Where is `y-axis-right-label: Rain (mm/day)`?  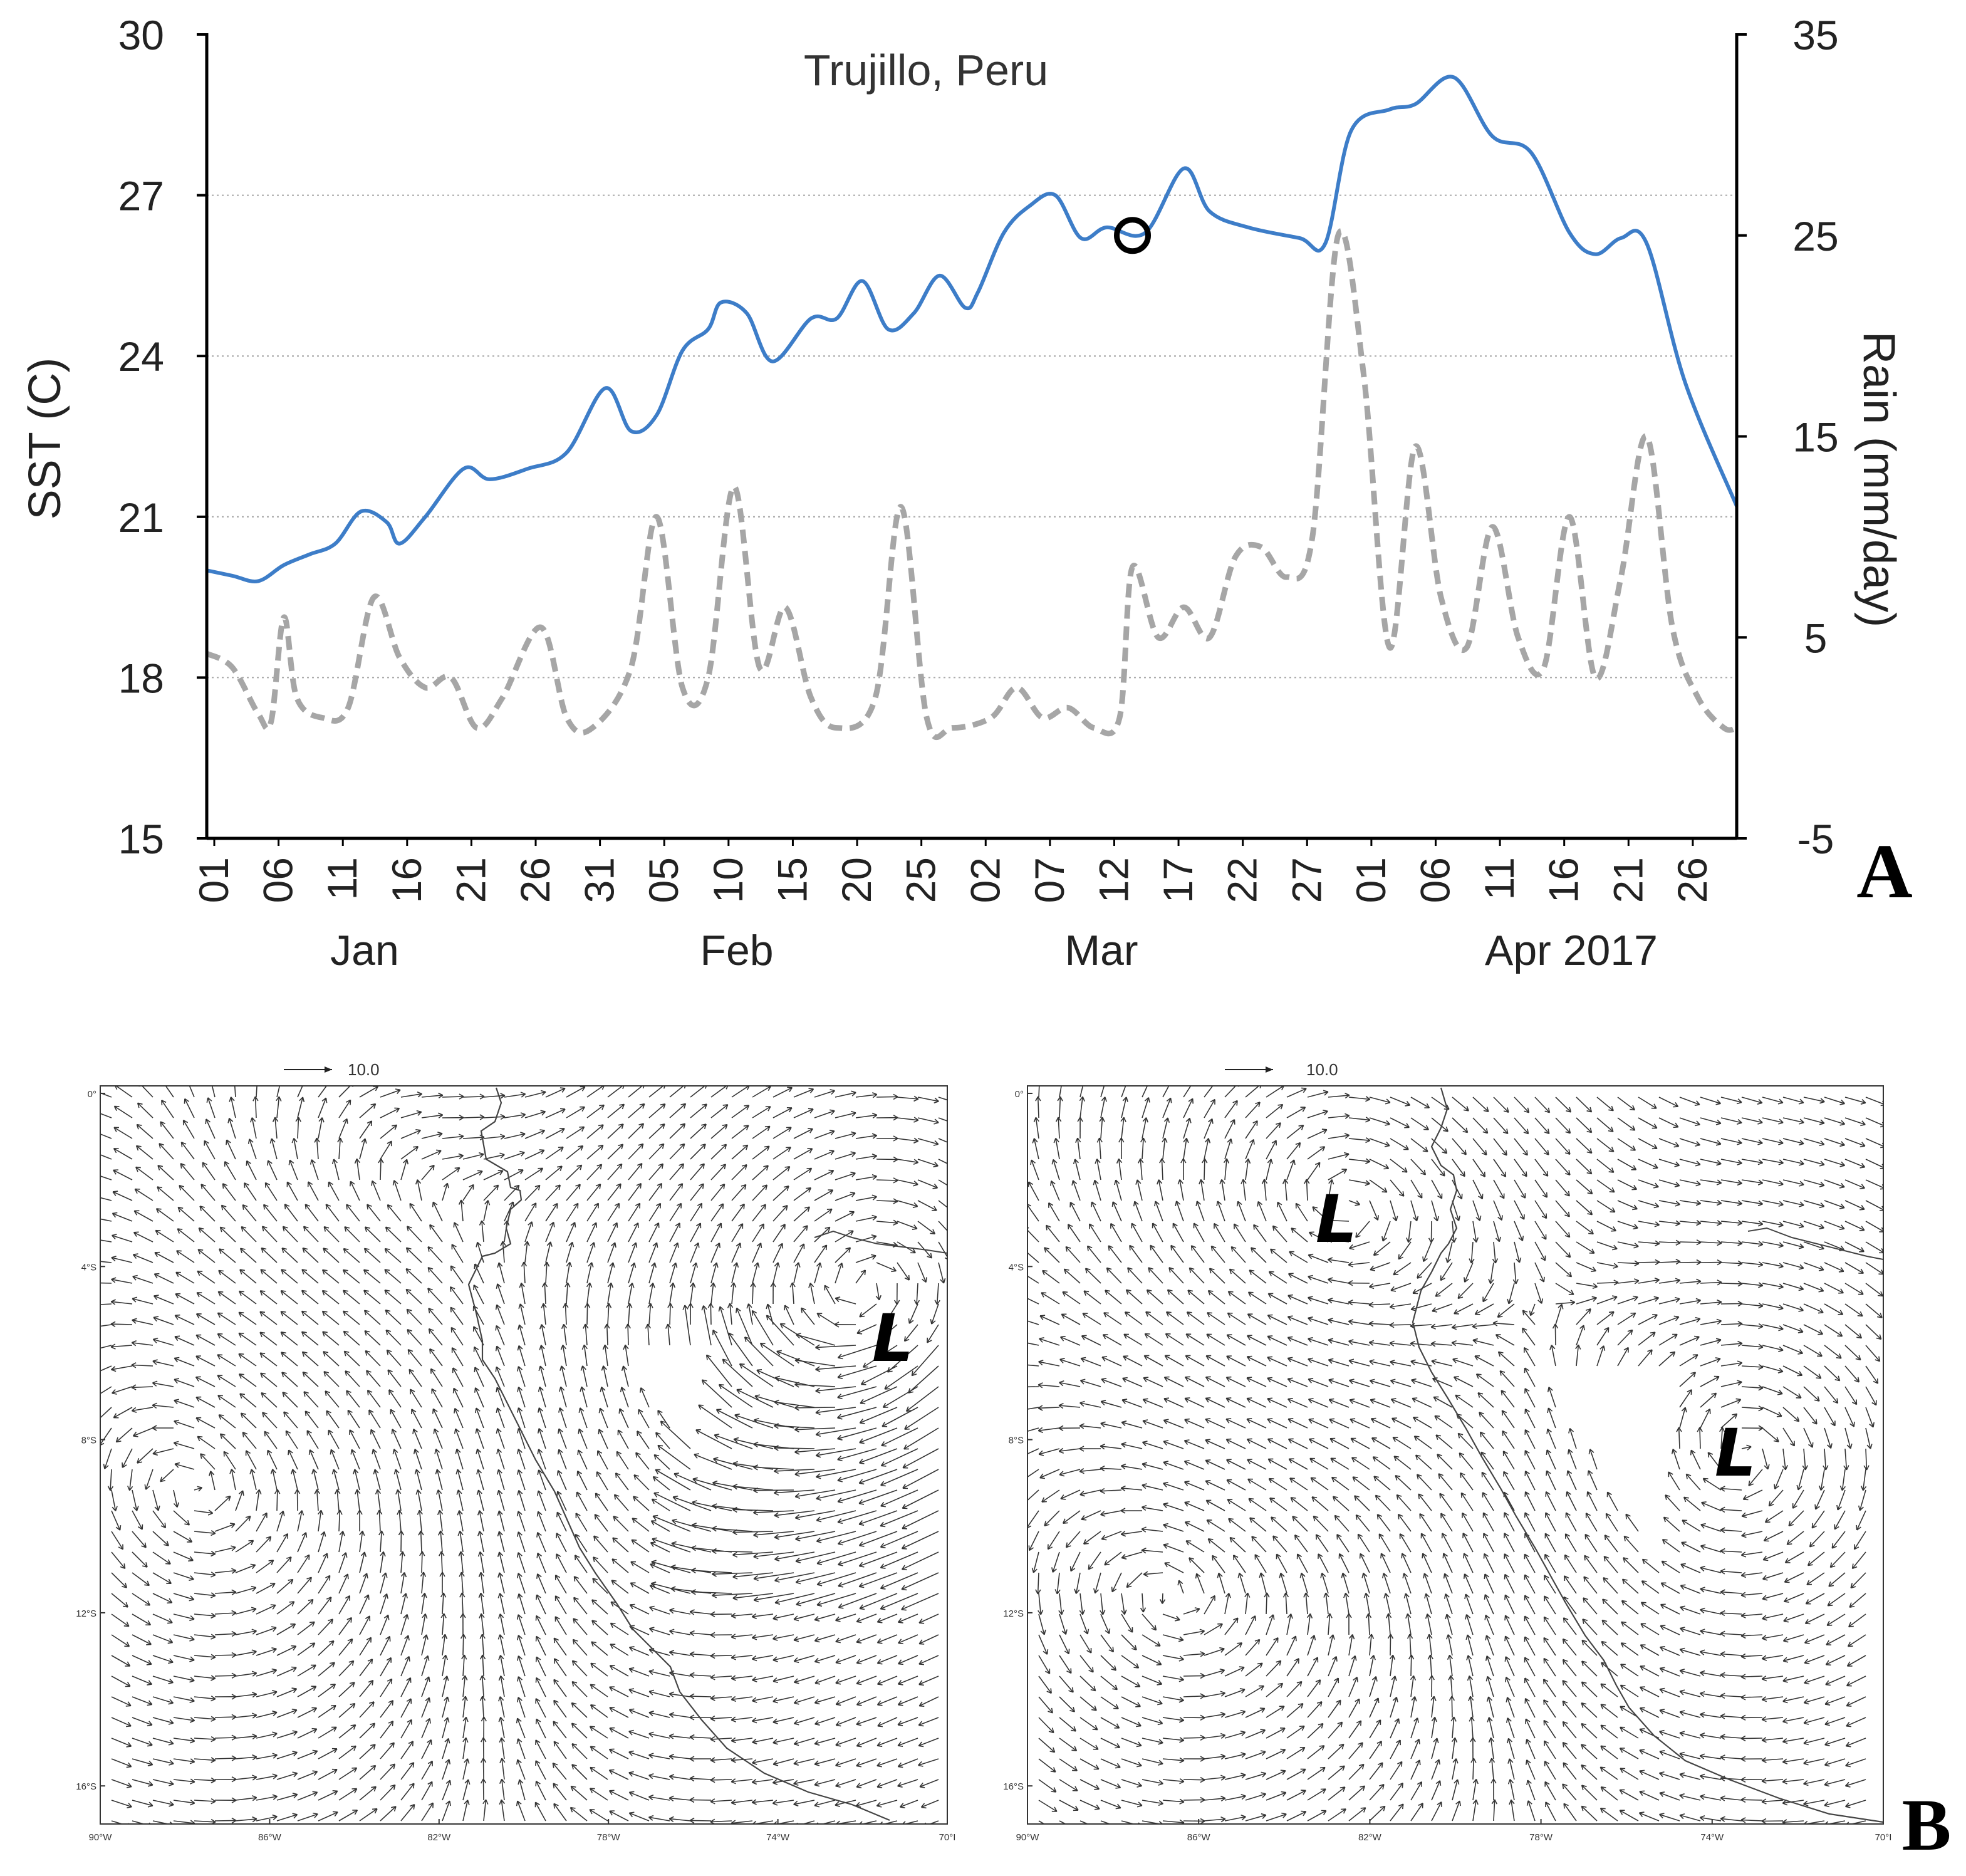 y-axis-right-label: Rain (mm/day) is located at coordinates (1879, 479).